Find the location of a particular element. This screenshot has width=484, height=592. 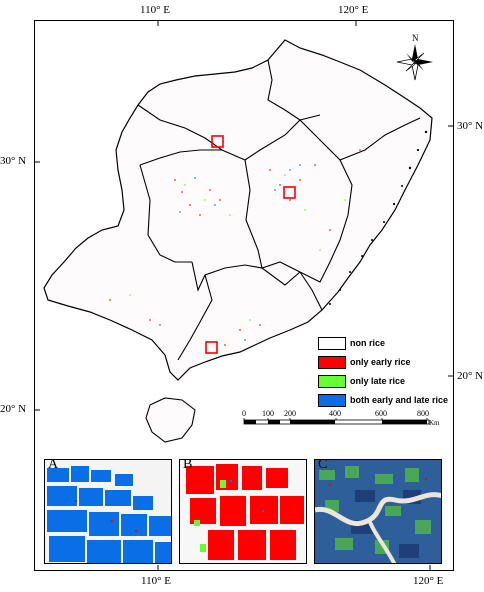

inset-b-image is located at coordinates (243, 511).